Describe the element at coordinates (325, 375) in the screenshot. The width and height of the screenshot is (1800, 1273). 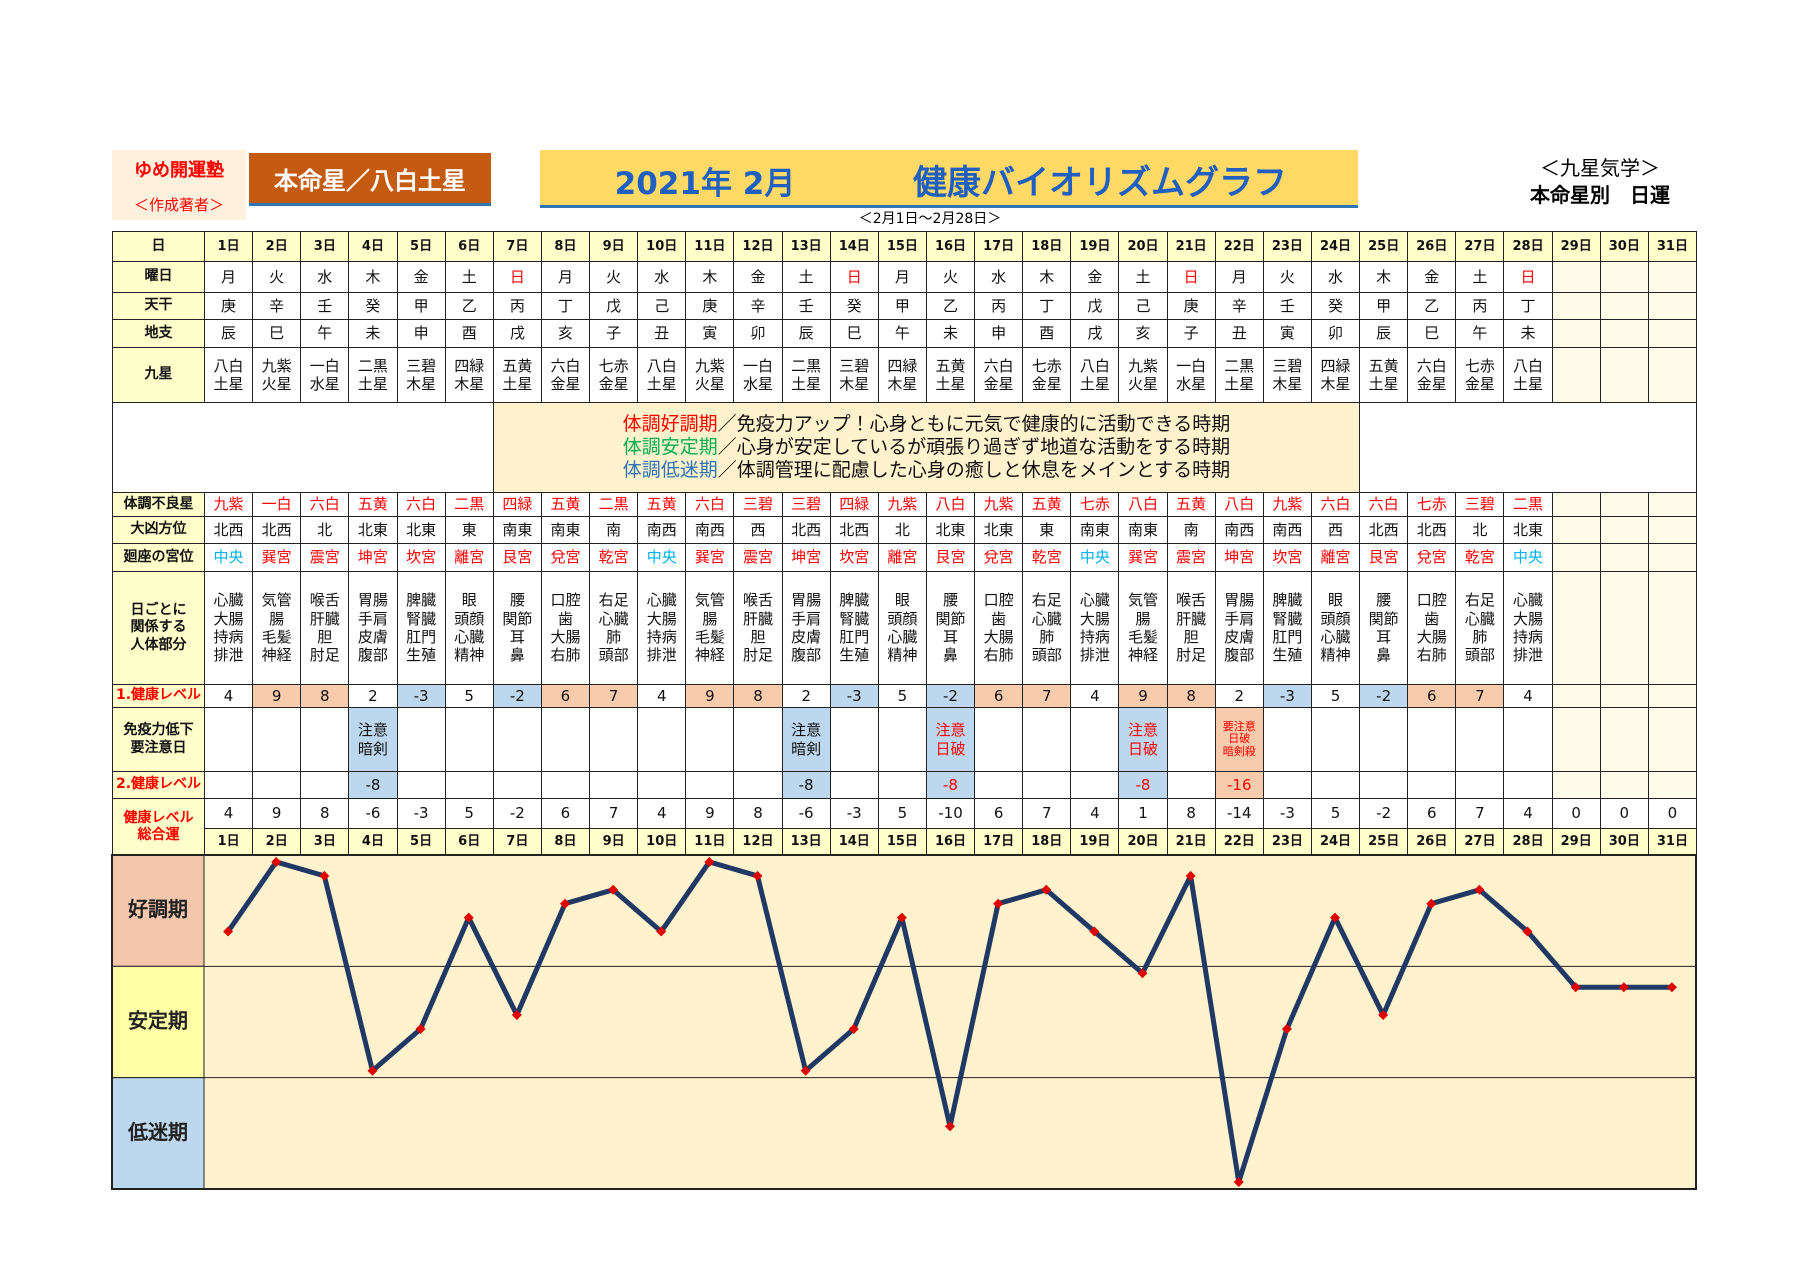
I see `table-cell: 一白 水星` at that location.